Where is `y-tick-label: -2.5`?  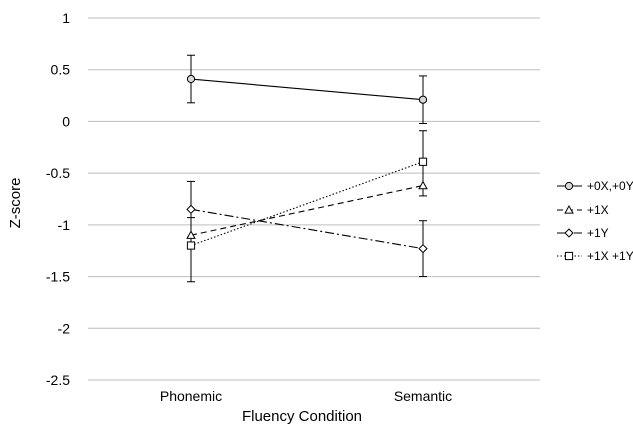
y-tick-label: -2.5 is located at coordinates (58, 380).